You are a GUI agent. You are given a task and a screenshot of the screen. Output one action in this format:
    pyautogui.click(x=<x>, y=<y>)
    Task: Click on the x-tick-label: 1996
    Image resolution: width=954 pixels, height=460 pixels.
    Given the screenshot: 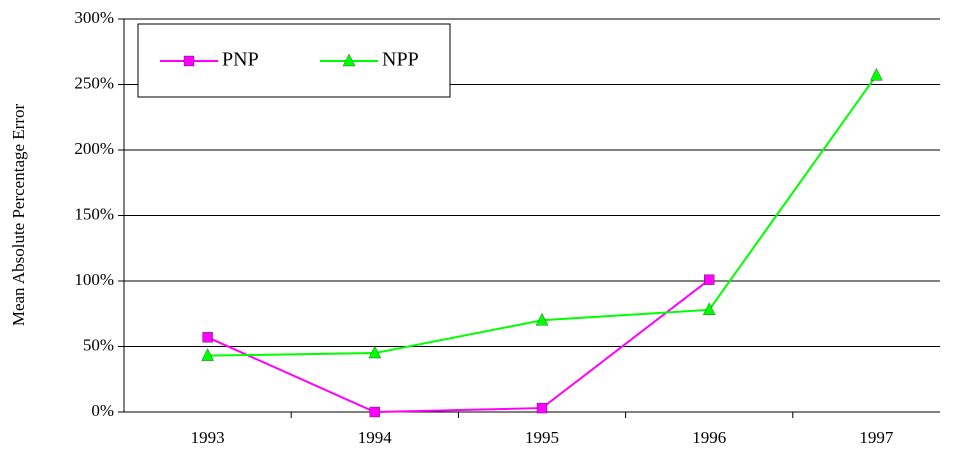 What is the action you would take?
    pyautogui.click(x=709, y=437)
    